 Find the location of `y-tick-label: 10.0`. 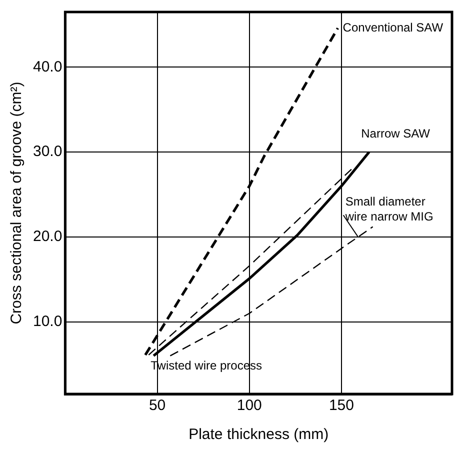

y-tick-label: 10.0 is located at coordinates (47, 321).